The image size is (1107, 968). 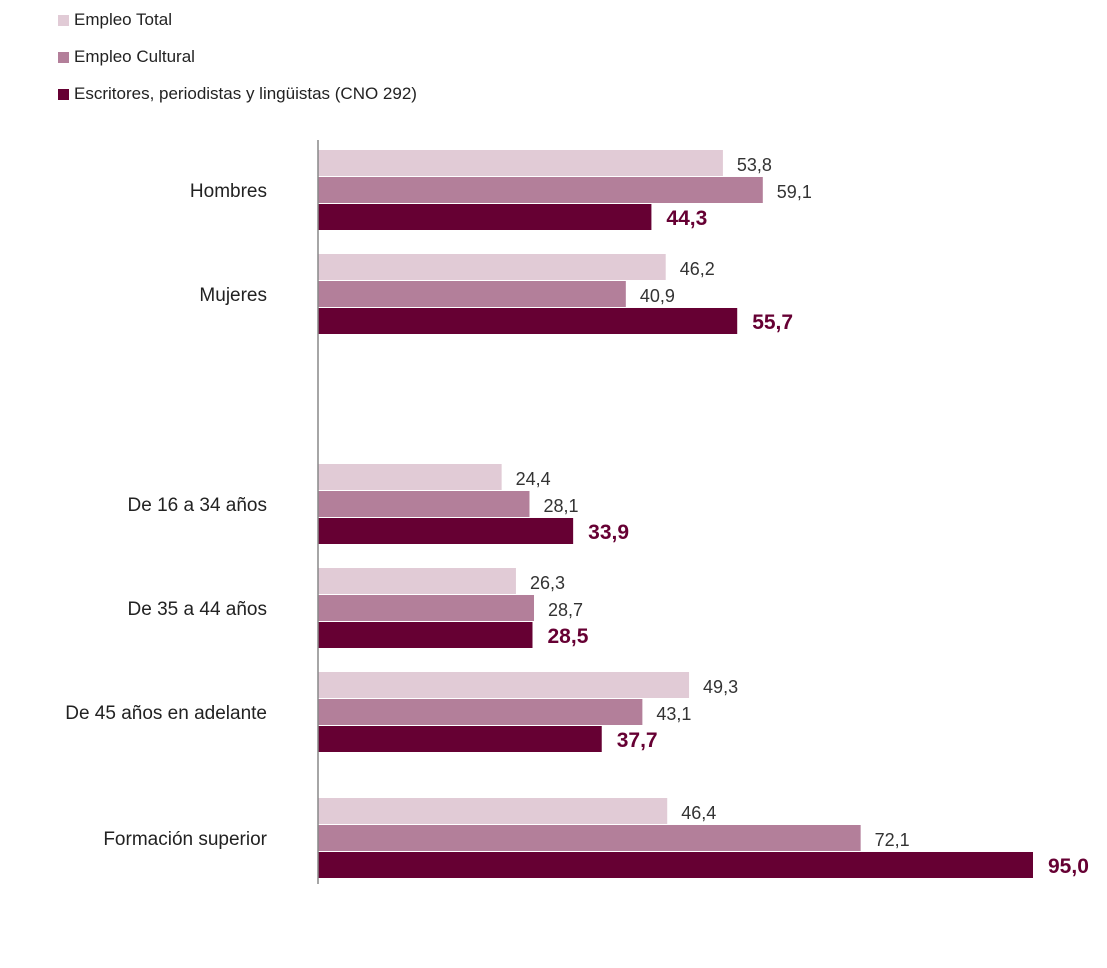 I want to click on data-label-empleo-total-mujeres: 46,2, so click(x=697, y=269).